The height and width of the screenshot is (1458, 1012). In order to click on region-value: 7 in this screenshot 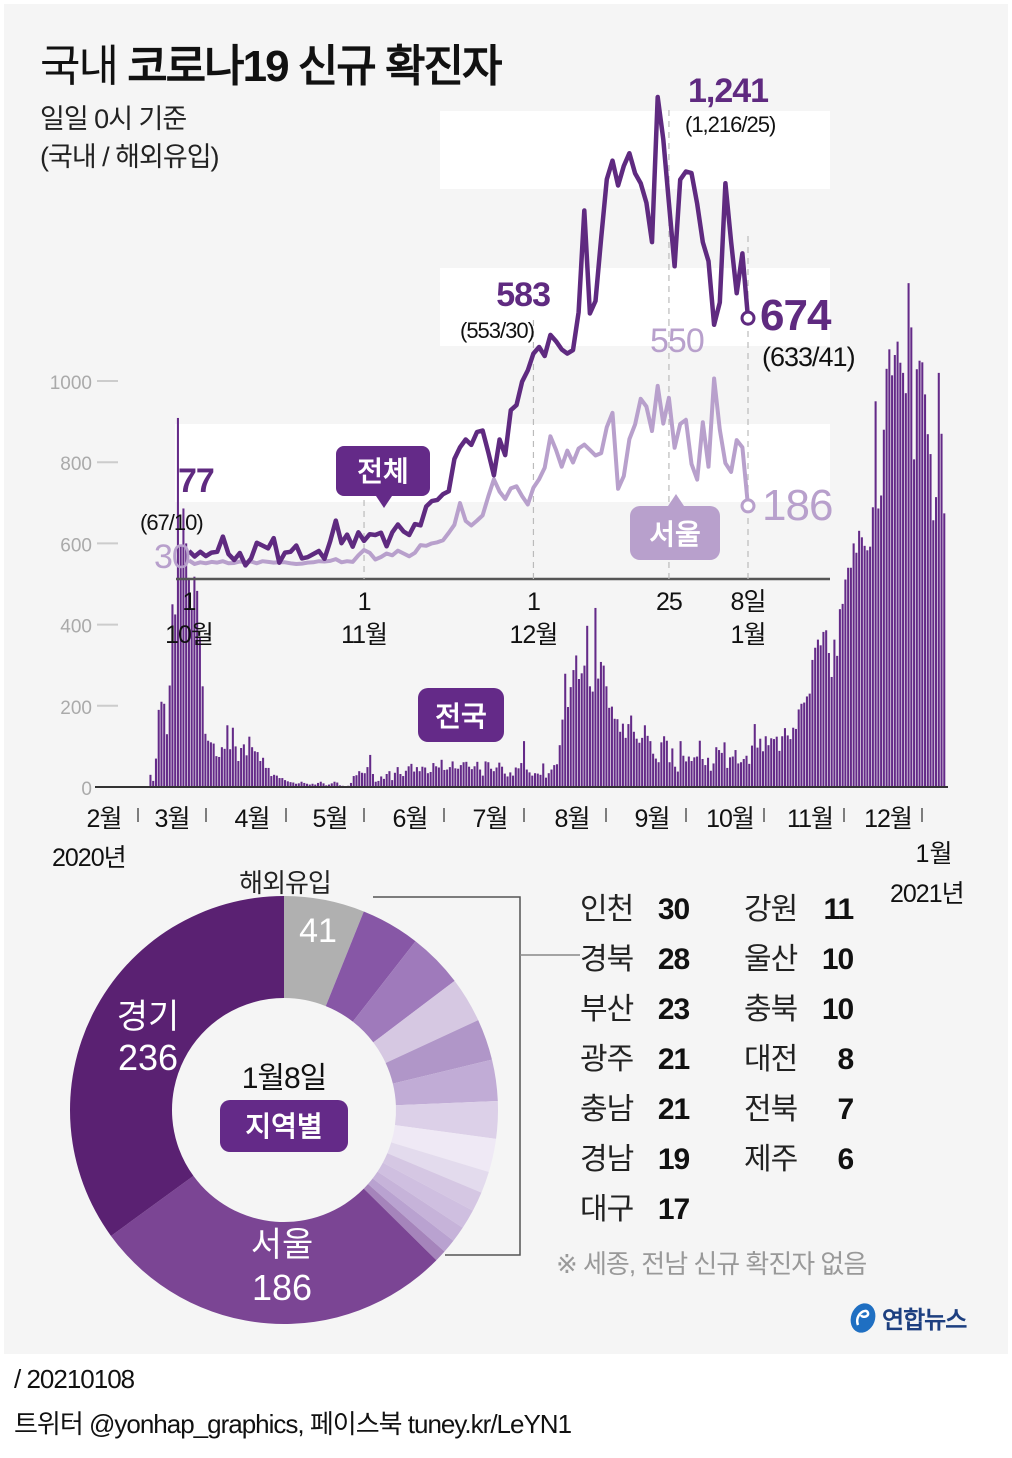, I will do `click(846, 1109)`.